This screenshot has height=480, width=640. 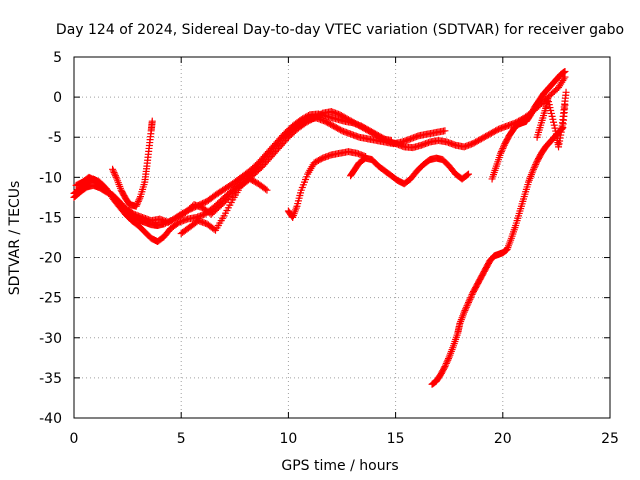 What do you see at coordinates (528, 125) in the screenshot?
I see `series-track-i` at bounding box center [528, 125].